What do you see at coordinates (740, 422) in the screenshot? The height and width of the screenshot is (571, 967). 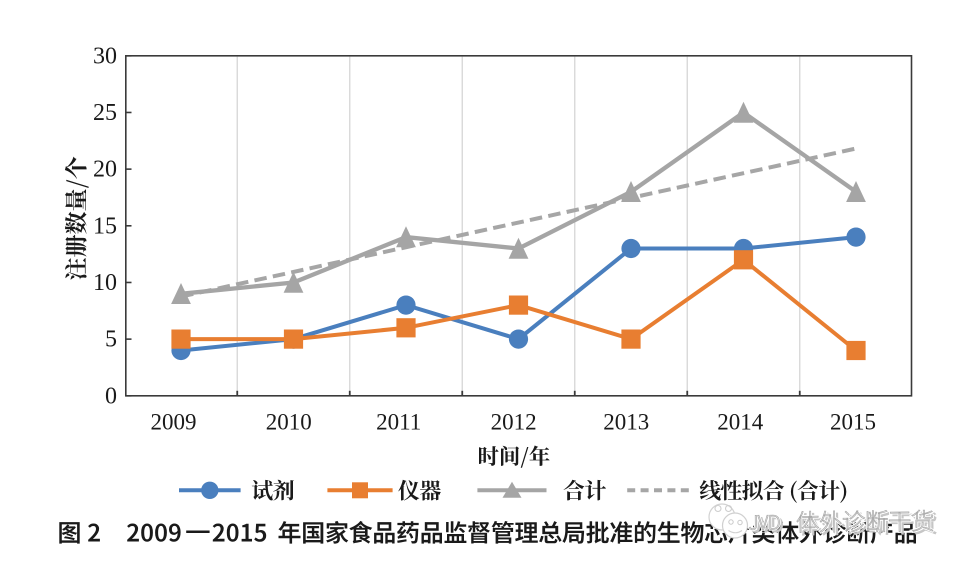 I see `svg-text: 2014` at bounding box center [740, 422].